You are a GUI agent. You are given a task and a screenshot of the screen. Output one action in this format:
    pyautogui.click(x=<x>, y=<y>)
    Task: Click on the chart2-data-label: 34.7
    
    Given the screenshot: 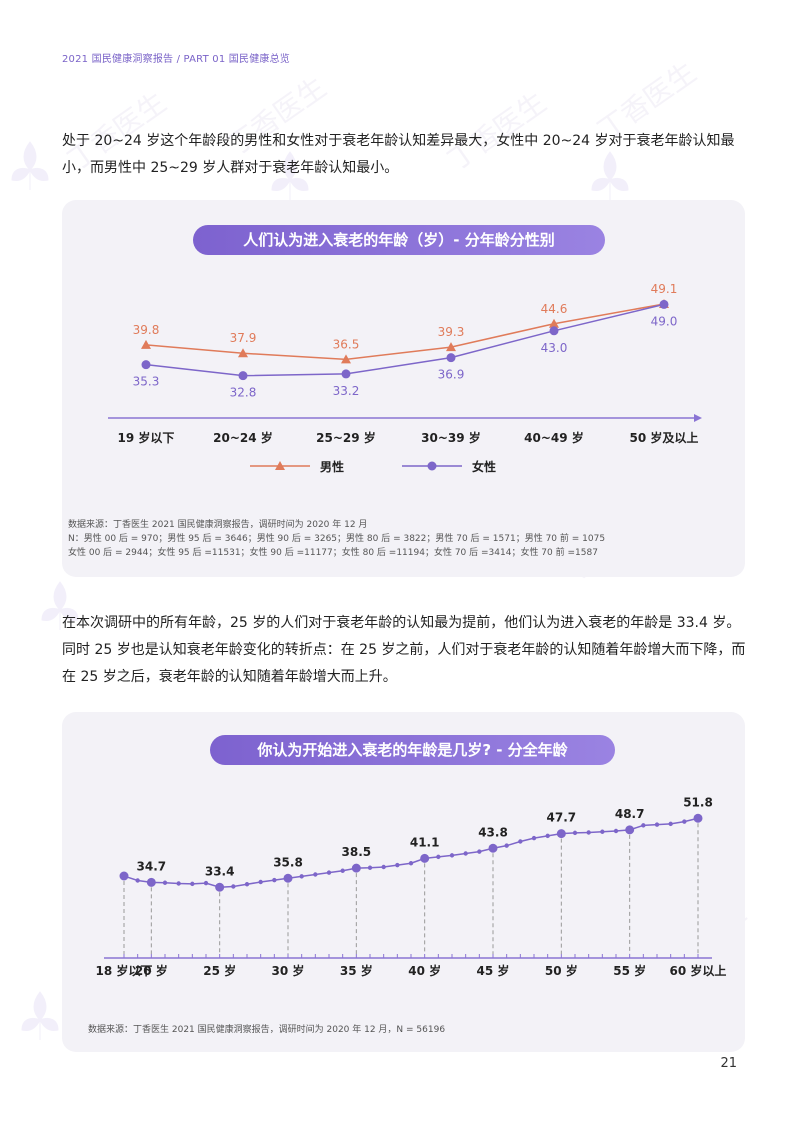 What is the action you would take?
    pyautogui.click(x=152, y=866)
    